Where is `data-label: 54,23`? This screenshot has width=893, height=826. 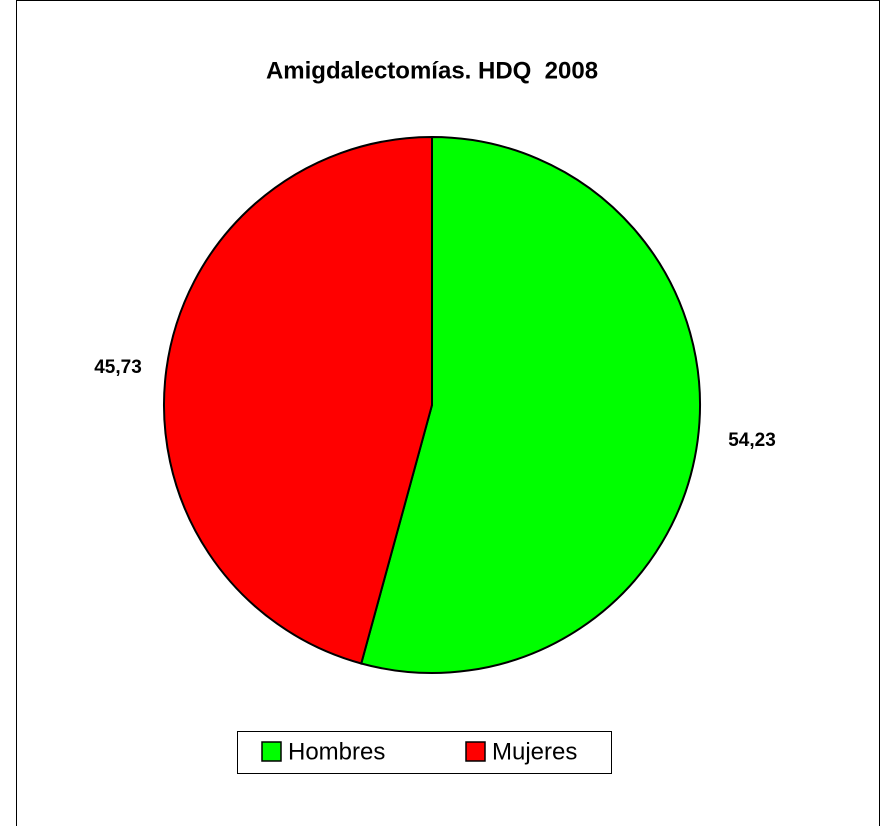
data-label: 54,23 is located at coordinates (752, 440).